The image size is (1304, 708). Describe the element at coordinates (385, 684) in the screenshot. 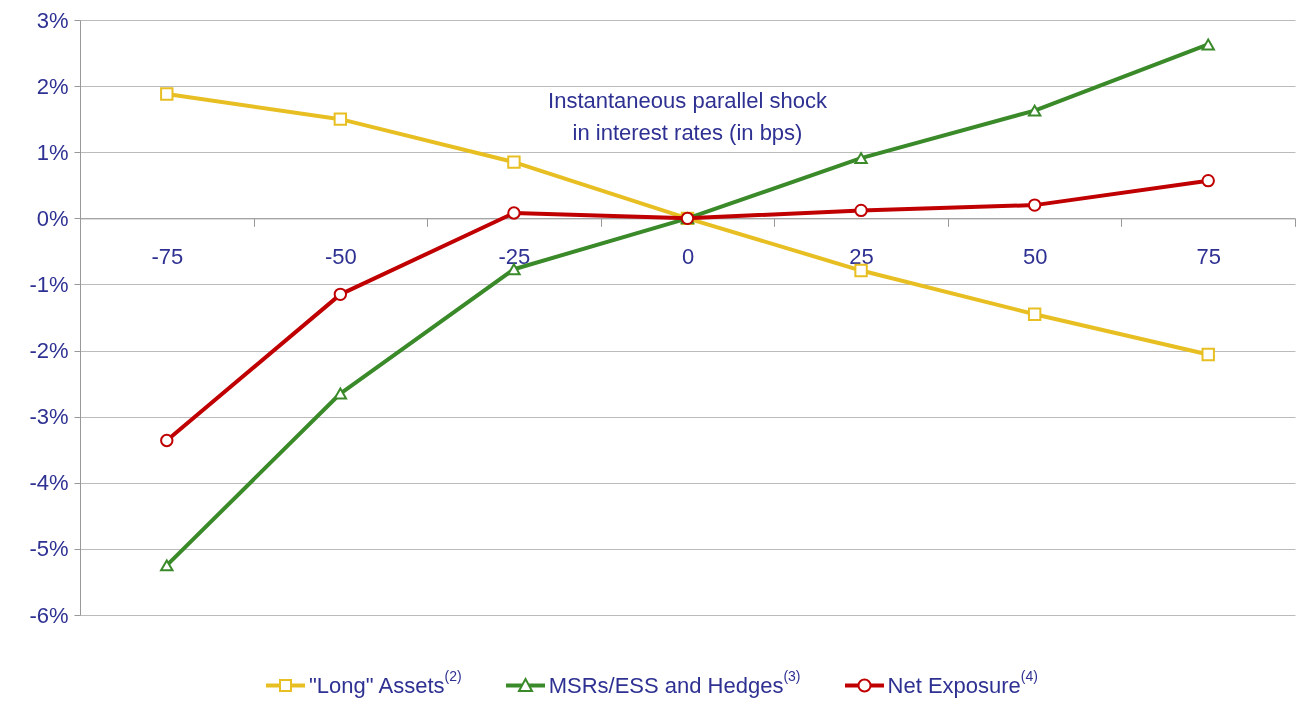

I see `legend-label: "Long" Assets$^{(2)}$` at that location.